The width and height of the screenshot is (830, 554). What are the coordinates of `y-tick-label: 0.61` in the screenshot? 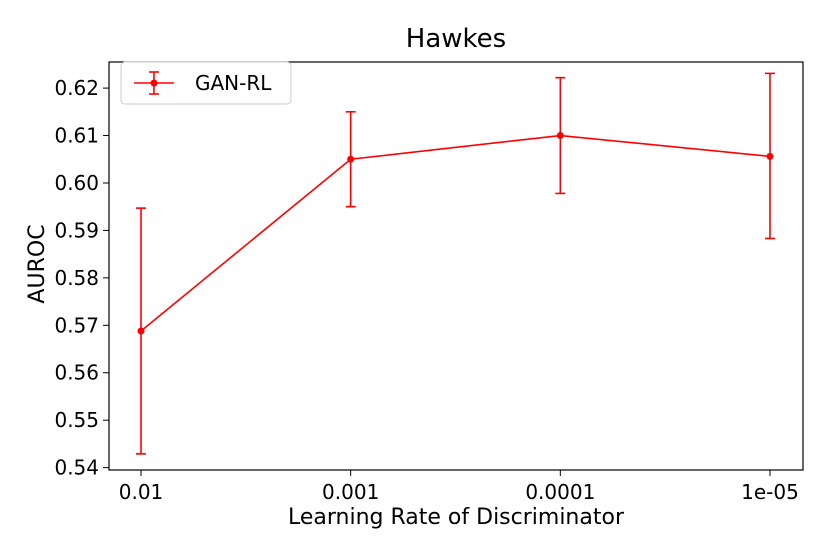 It's located at (76, 136).